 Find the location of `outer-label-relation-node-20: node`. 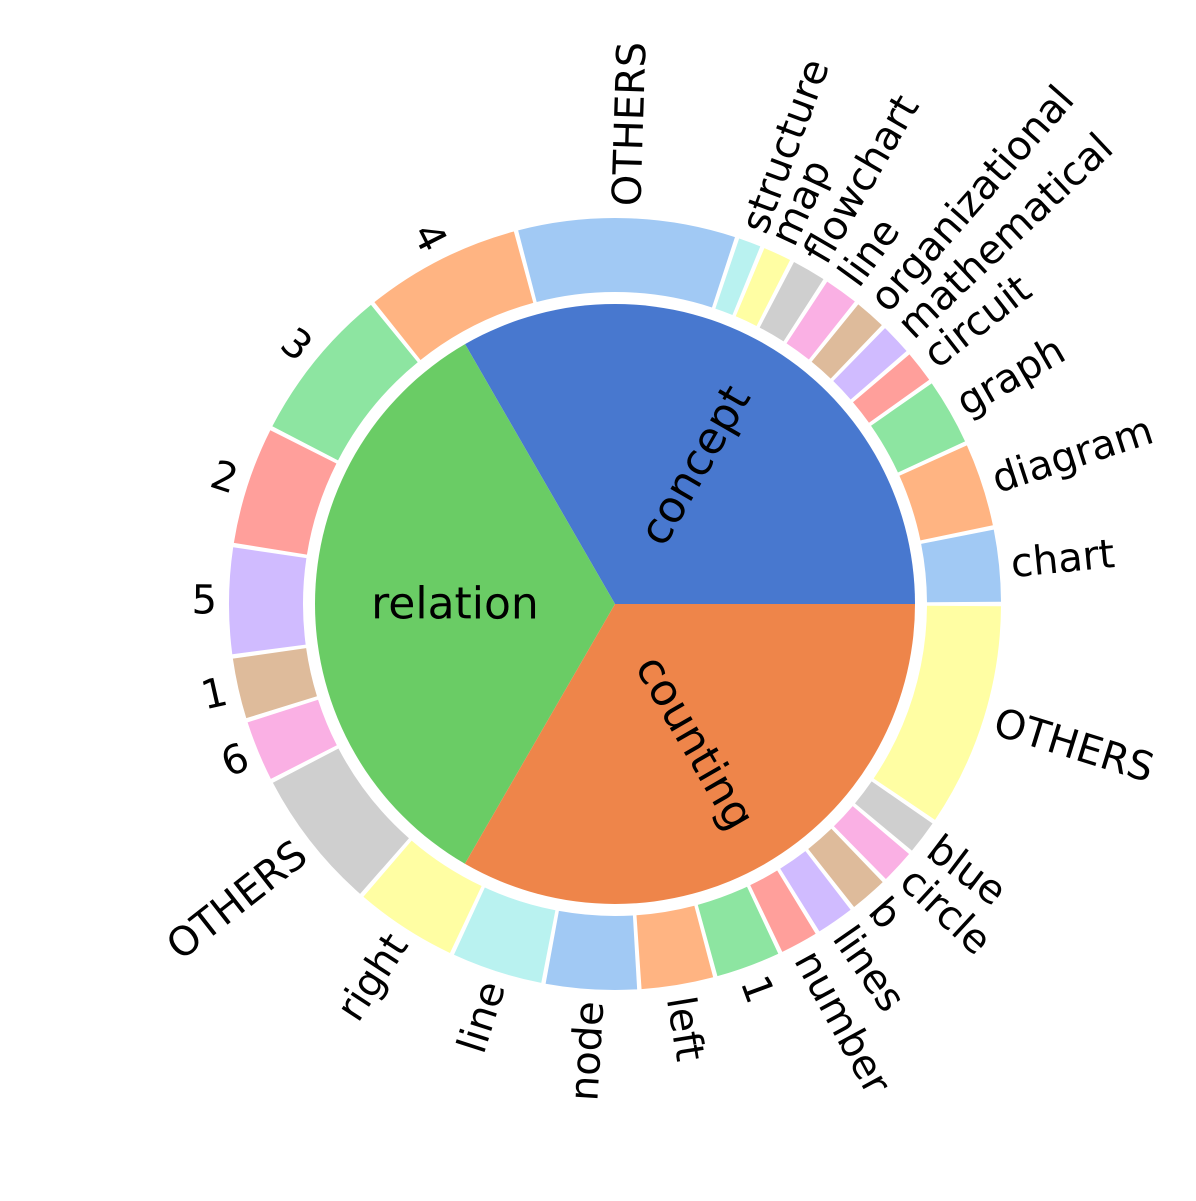

outer-label-relation-node-20: node is located at coordinates (587, 1051).